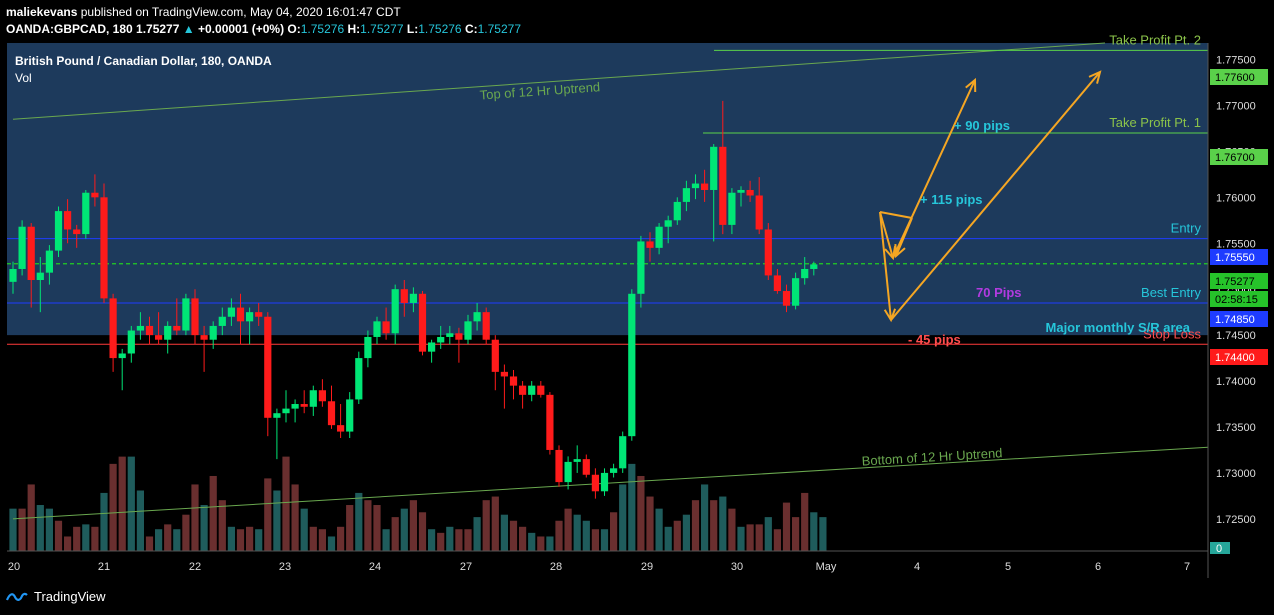 The image size is (1274, 615). I want to click on volume-bar, so click(559, 535).